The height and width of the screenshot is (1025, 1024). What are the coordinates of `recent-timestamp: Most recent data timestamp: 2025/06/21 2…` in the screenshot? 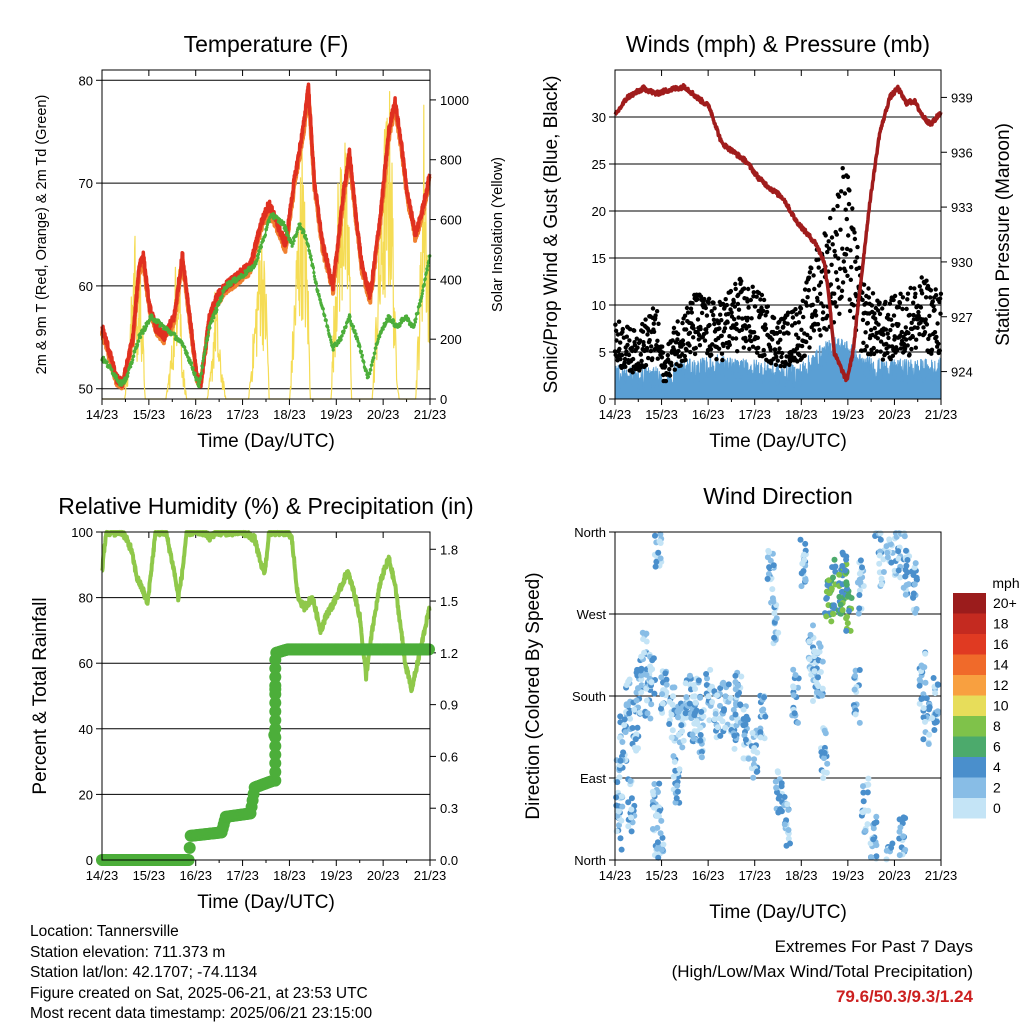 It's located at (201, 1013).